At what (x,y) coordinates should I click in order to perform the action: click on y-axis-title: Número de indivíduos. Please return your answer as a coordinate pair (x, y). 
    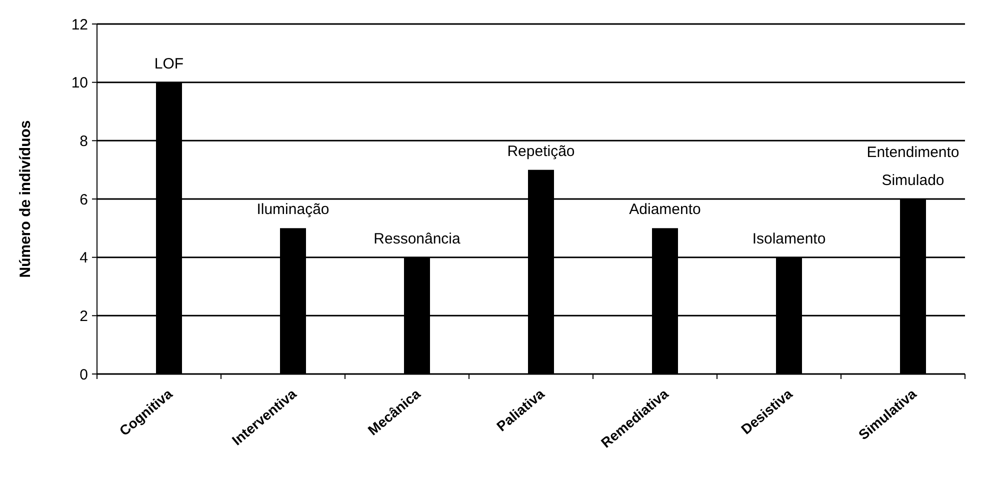
    Looking at the image, I should click on (25, 199).